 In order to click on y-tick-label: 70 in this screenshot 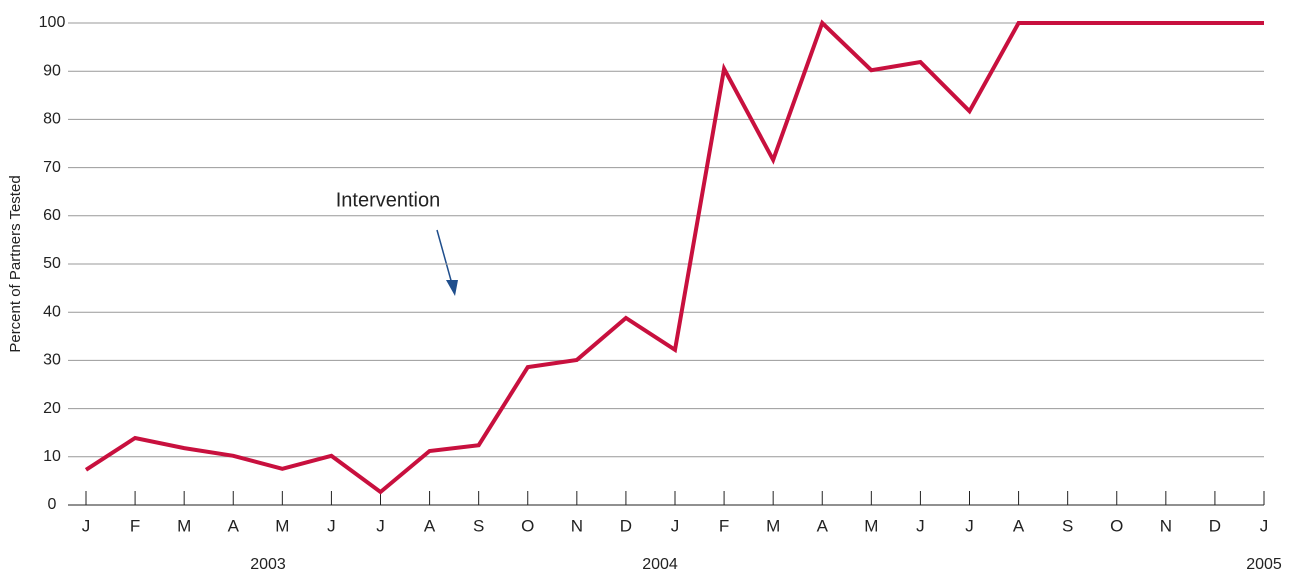, I will do `click(52, 167)`.